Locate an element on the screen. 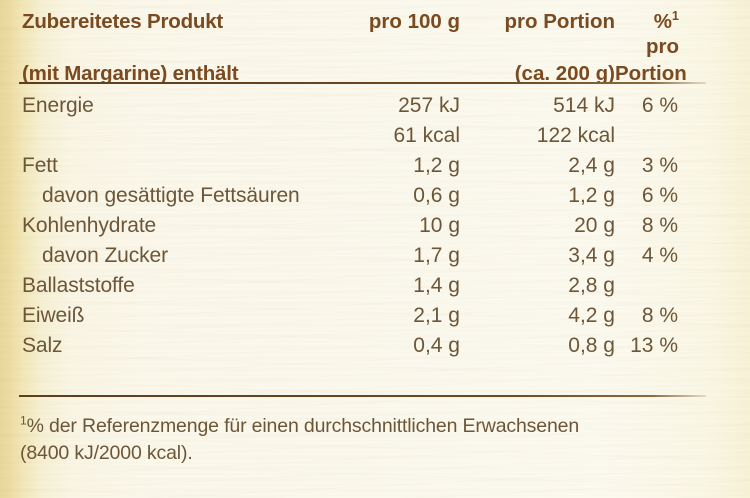  table-row: davon Zucker 1,7 g 3,4 g 4 % is located at coordinates (375, 259).